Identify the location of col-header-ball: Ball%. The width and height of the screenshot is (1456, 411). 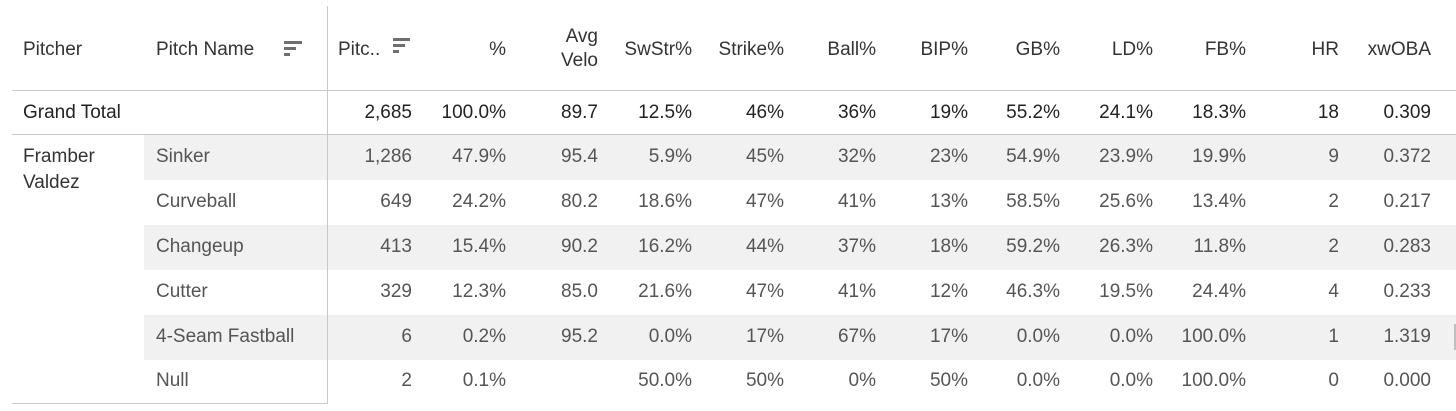
(851, 49).